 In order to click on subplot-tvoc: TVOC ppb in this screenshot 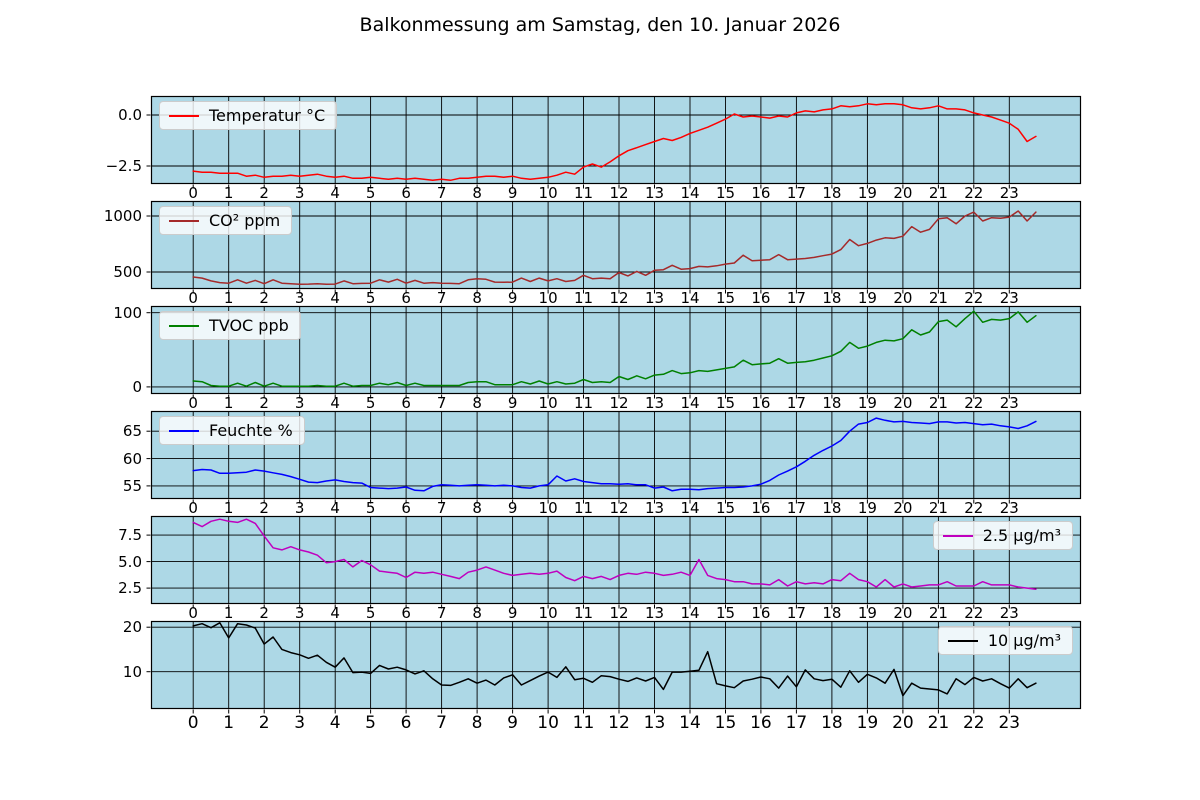, I will do `click(614, 352)`.